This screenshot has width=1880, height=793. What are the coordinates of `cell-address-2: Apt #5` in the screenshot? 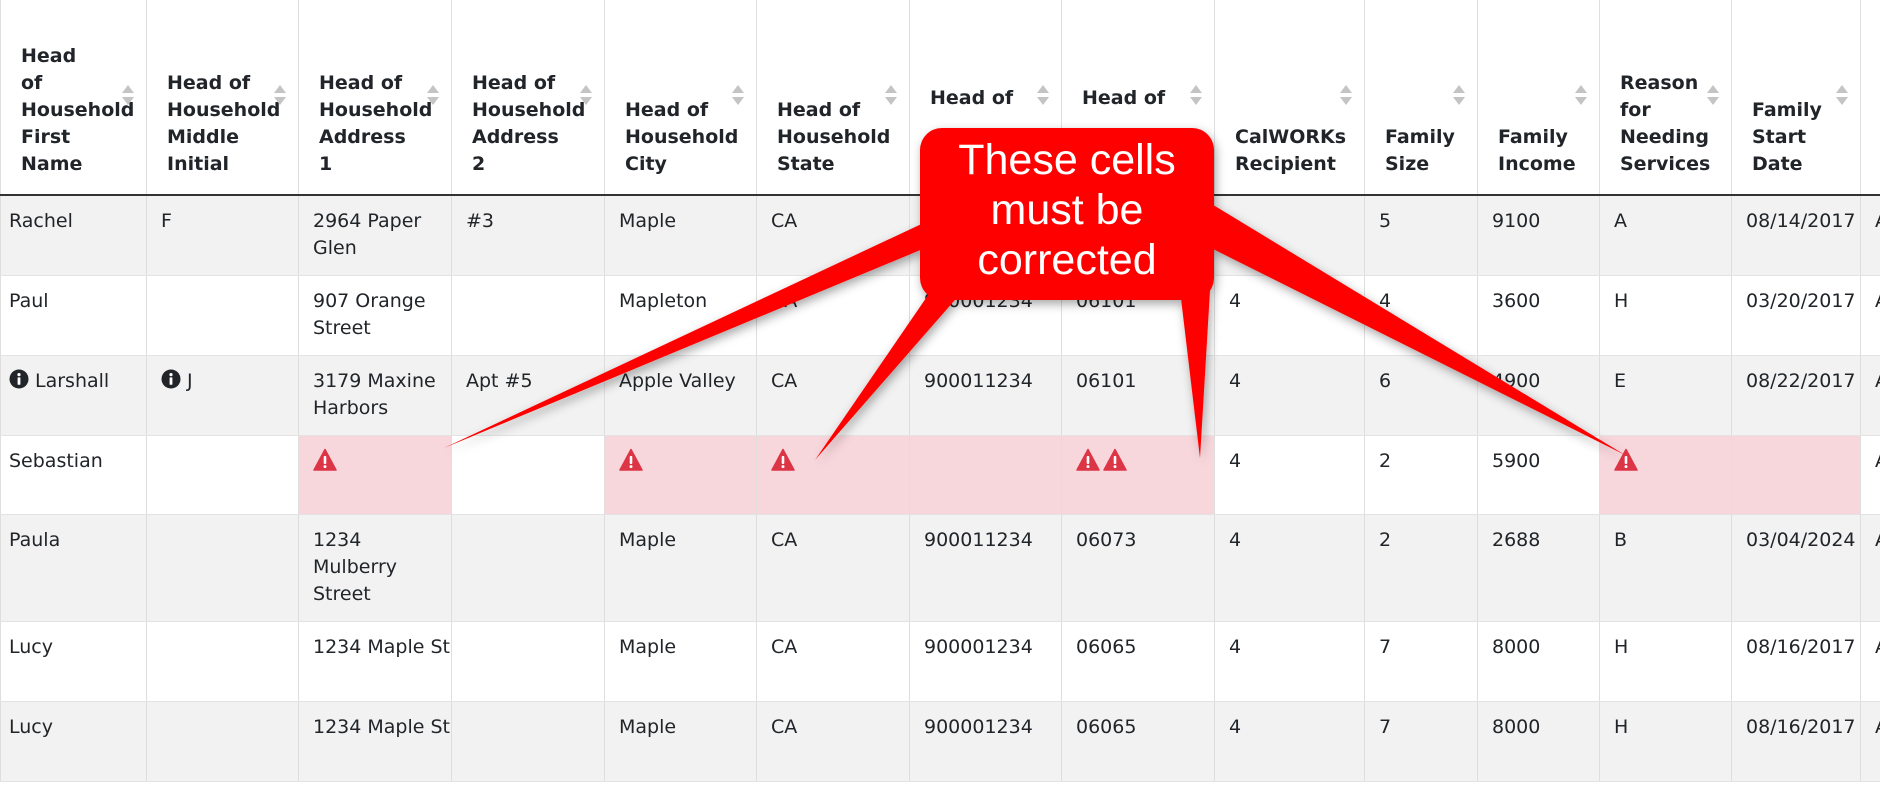 It's located at (528, 395).